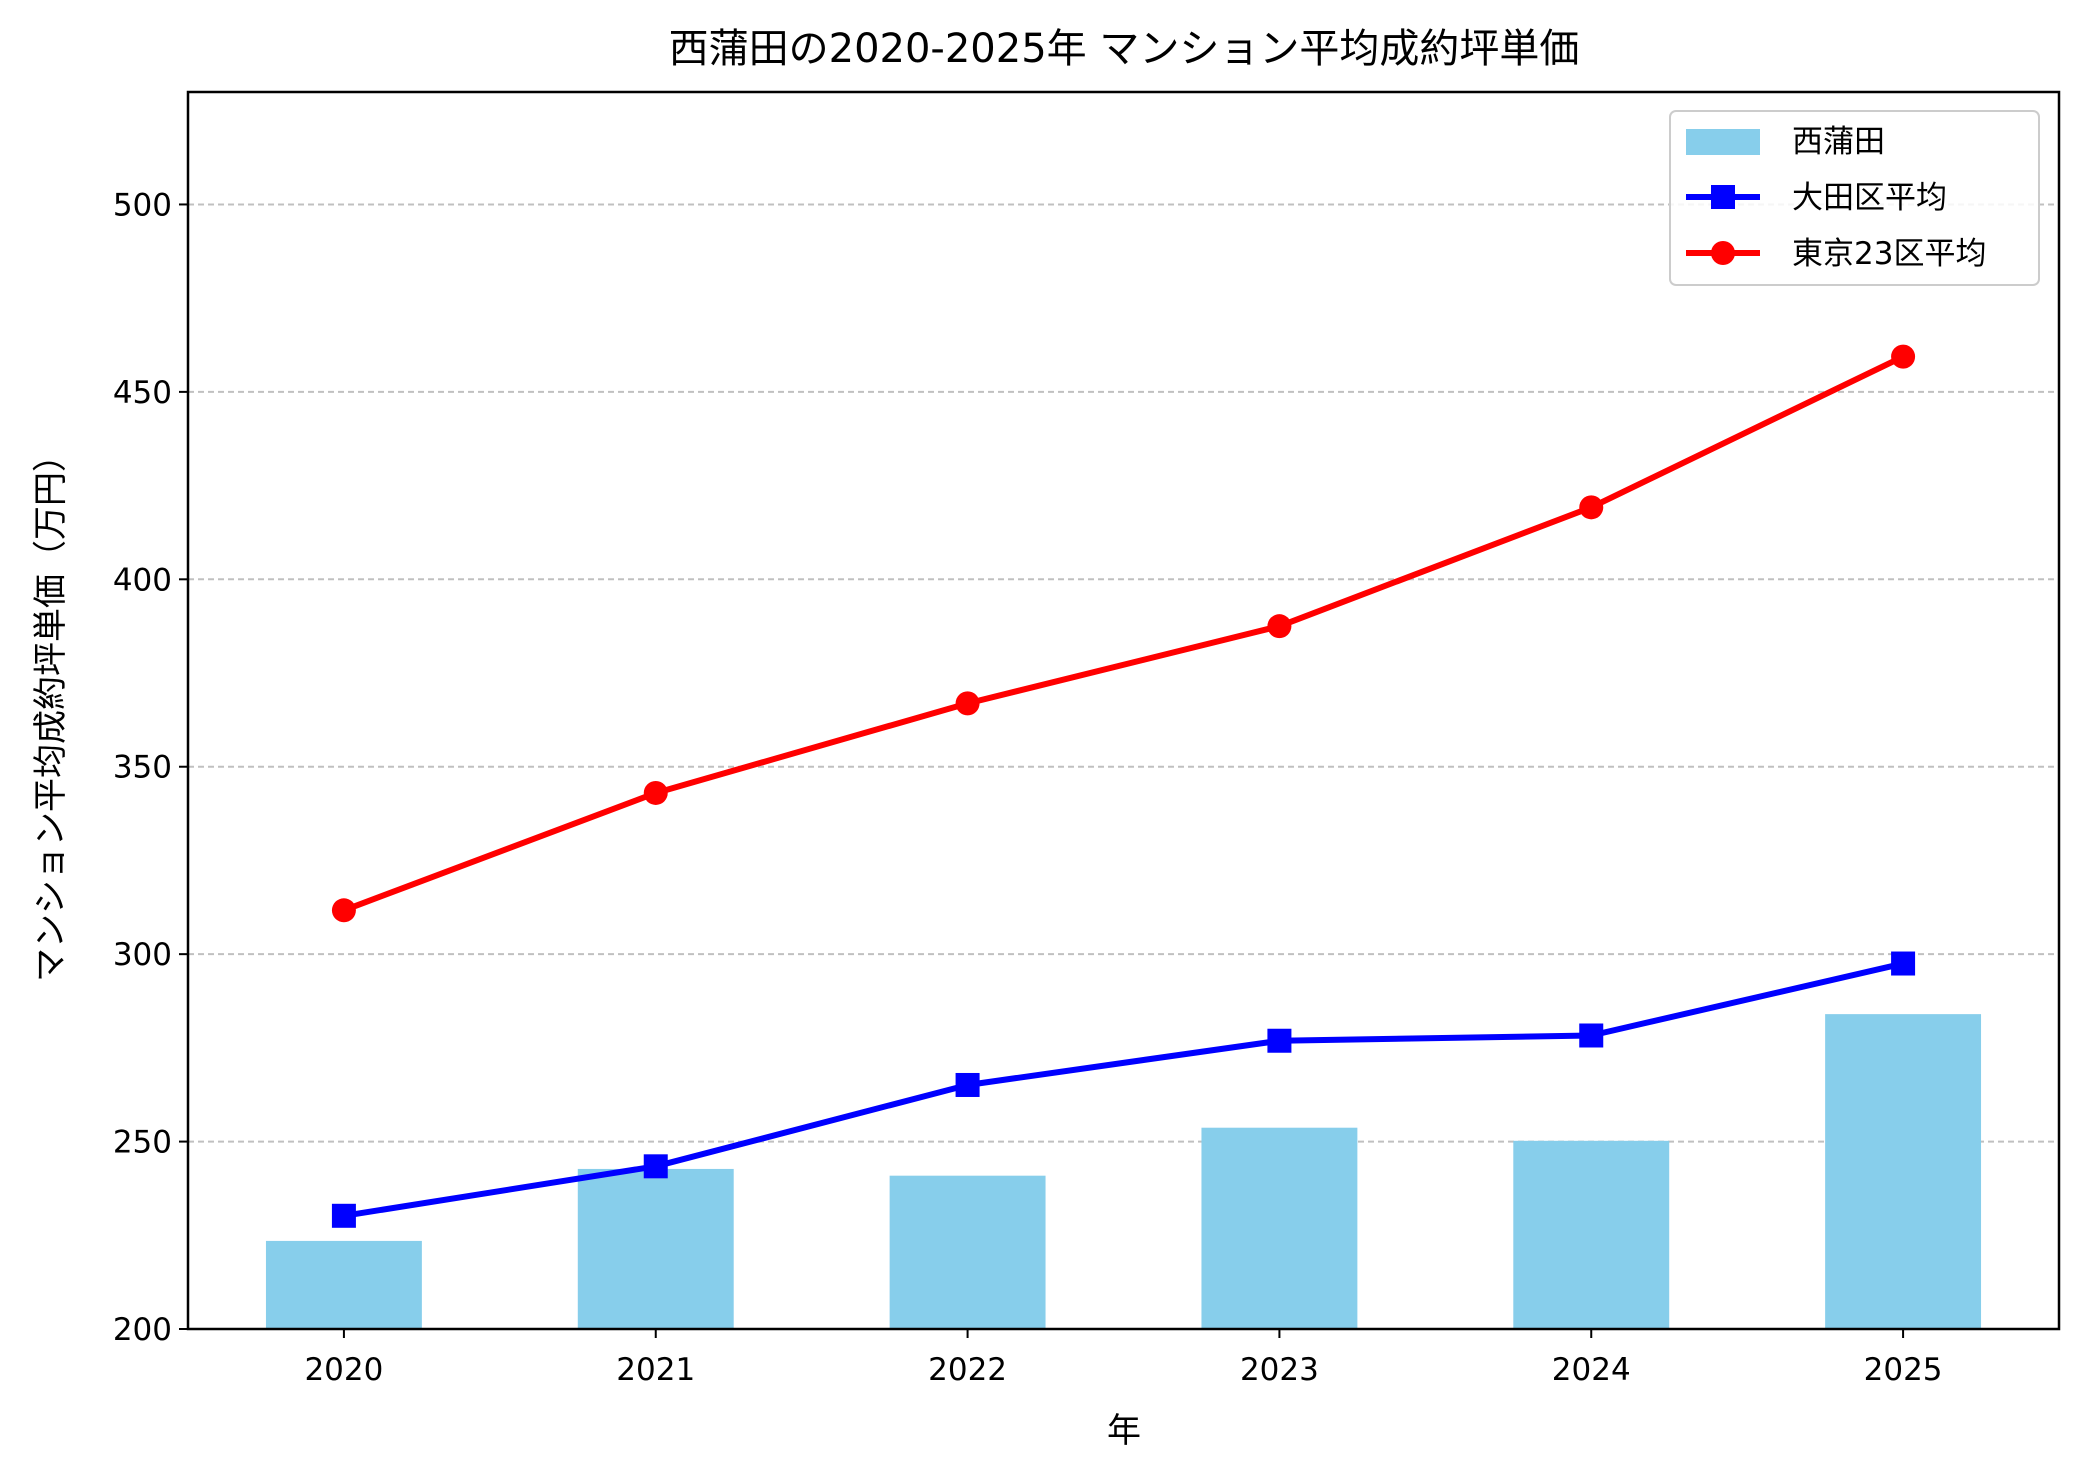 Image resolution: width=2079 pixels, height=1474 pixels. I want to click on x-tick-label: 2021, so click(655, 1370).